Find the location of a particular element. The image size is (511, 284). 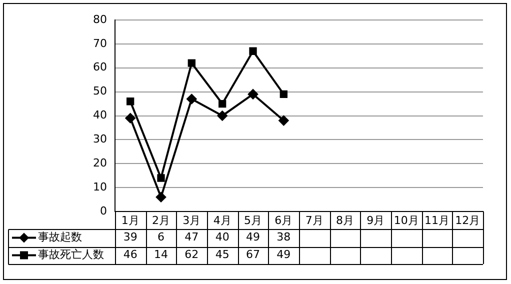

y-tick-label: 20 is located at coordinates (100, 163).